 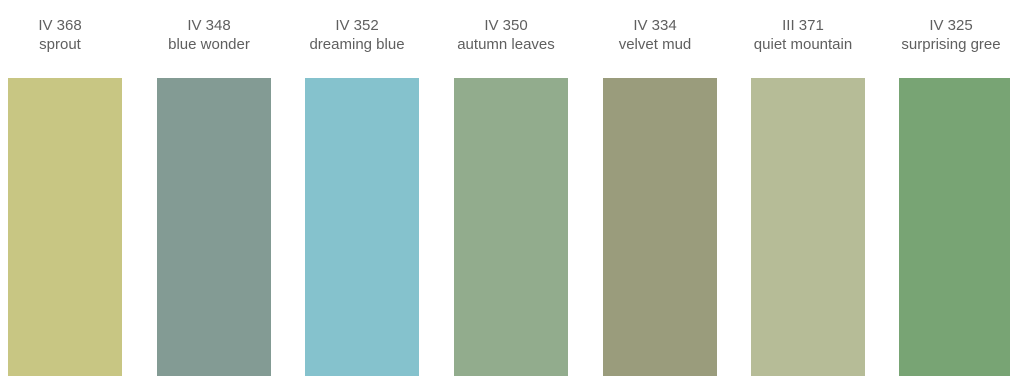 What do you see at coordinates (655, 25) in the screenshot?
I see `swatch-code: IV 334` at bounding box center [655, 25].